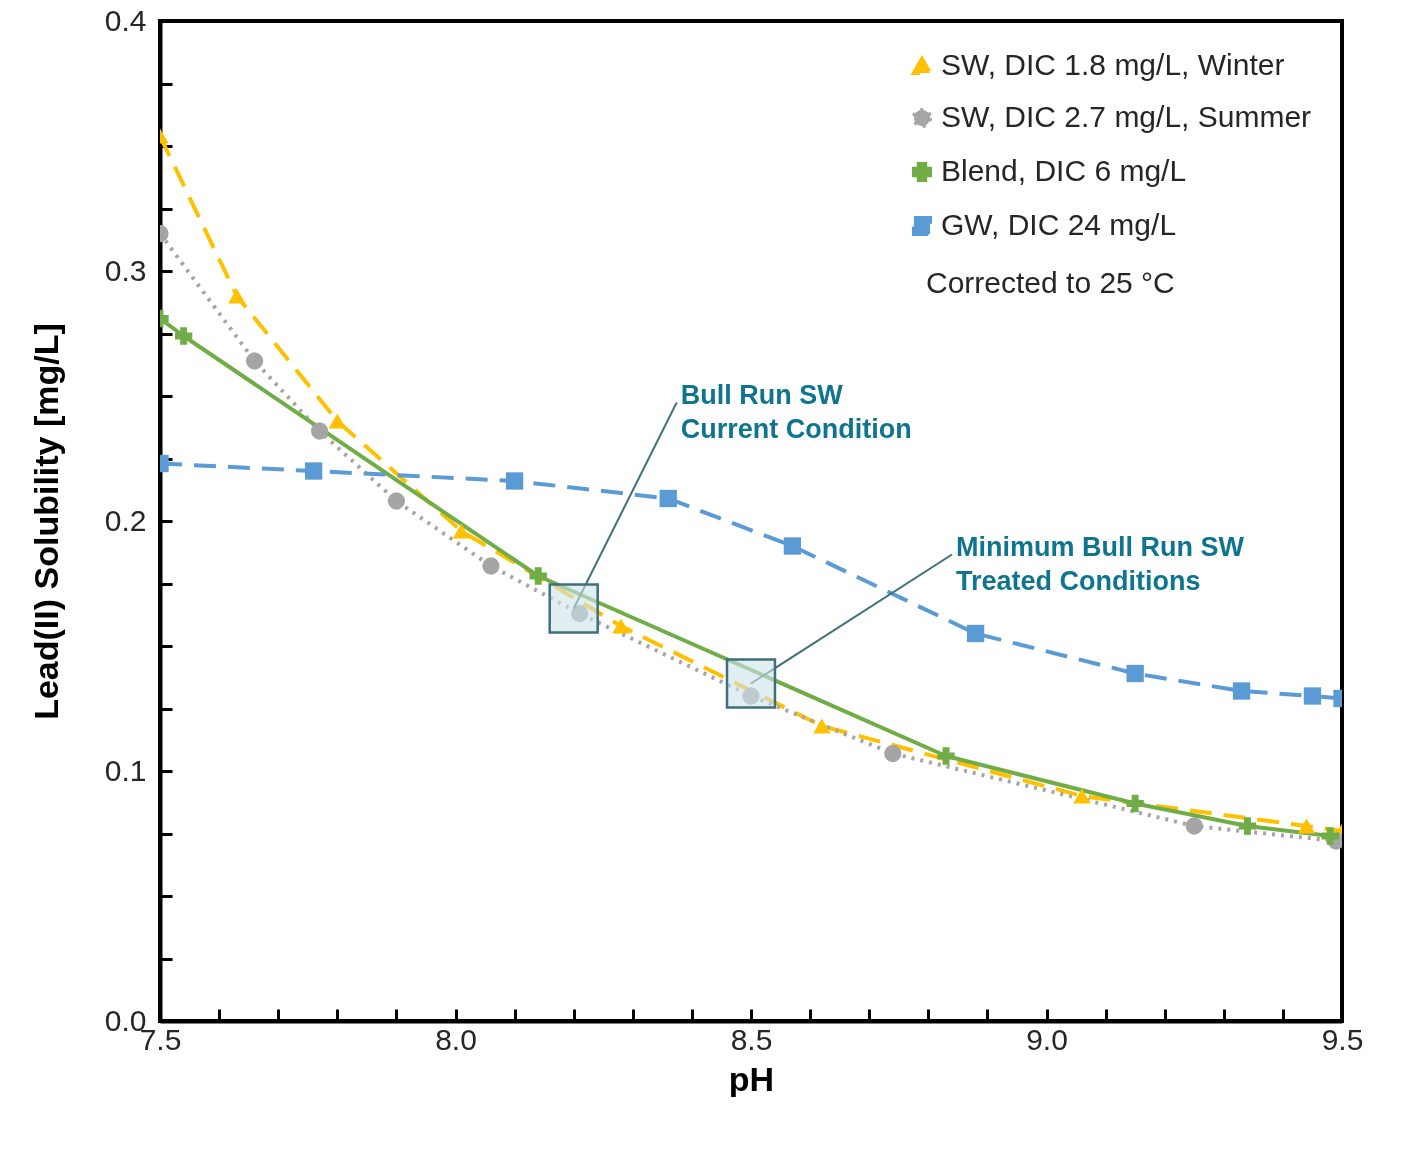 Image resolution: width=1412 pixels, height=1160 pixels. What do you see at coordinates (1047, 1039) in the screenshot?
I see `x-tick-label: 9.0` at bounding box center [1047, 1039].